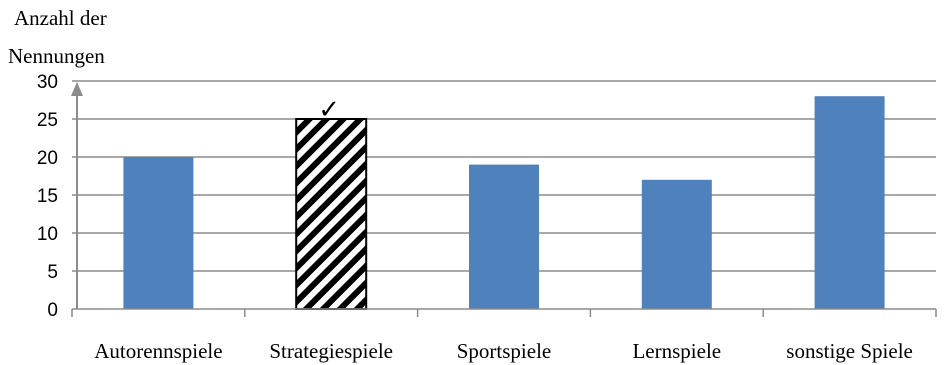 The image size is (944, 365). I want to click on x-tick-label: Lernspiele, so click(676, 351).